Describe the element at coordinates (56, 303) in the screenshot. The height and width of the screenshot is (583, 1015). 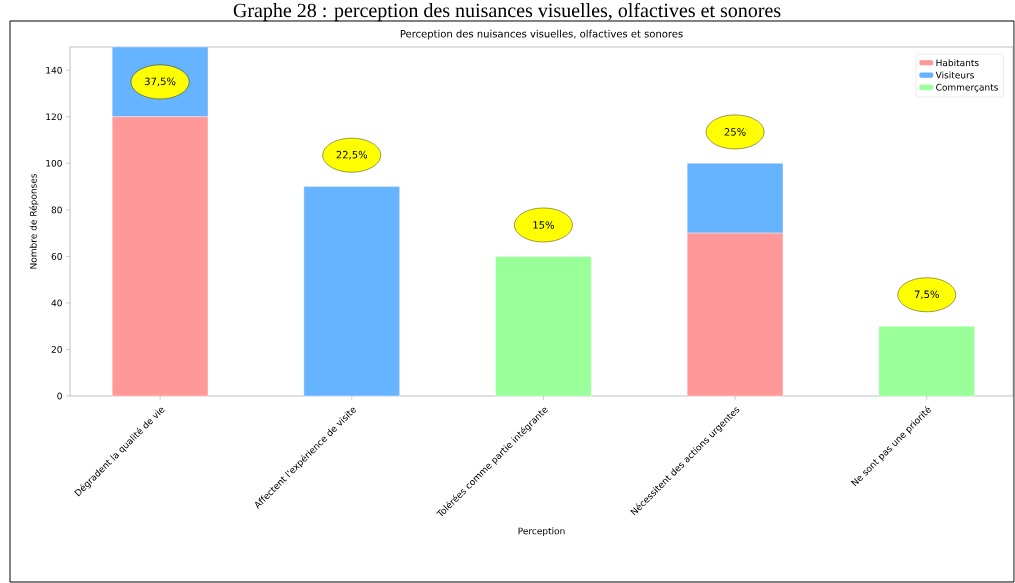
I see `y-tick-label: 40` at that location.